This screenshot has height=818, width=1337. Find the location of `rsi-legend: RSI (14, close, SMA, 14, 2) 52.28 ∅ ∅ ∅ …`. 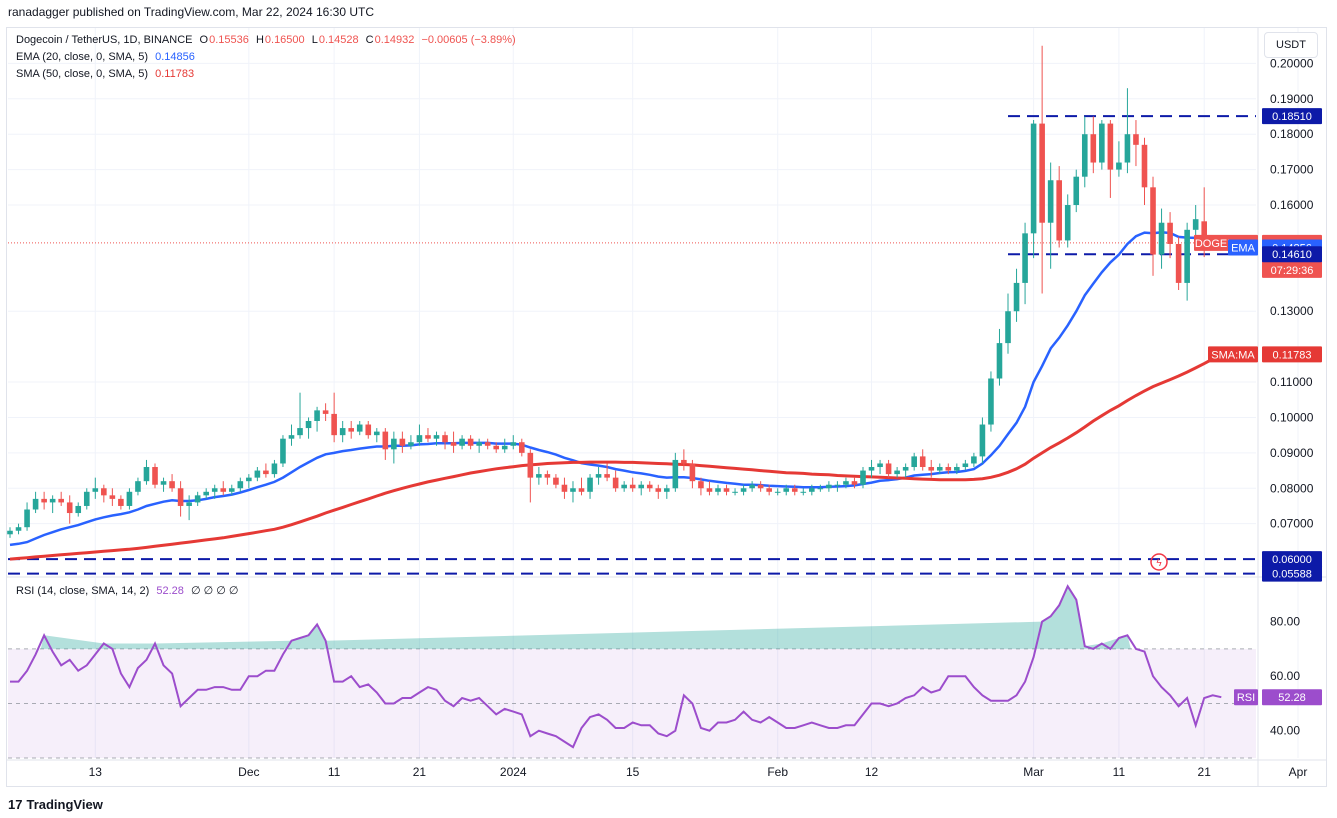

rsi-legend: RSI (14, close, SMA, 14, 2) 52.28 ∅ ∅ ∅ … is located at coordinates (129, 590).